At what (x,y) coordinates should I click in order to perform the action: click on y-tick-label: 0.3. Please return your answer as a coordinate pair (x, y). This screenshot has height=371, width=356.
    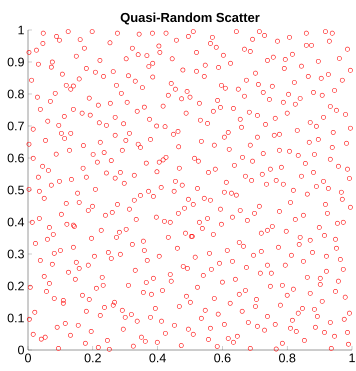
    Looking at the image, I should click on (16, 254).